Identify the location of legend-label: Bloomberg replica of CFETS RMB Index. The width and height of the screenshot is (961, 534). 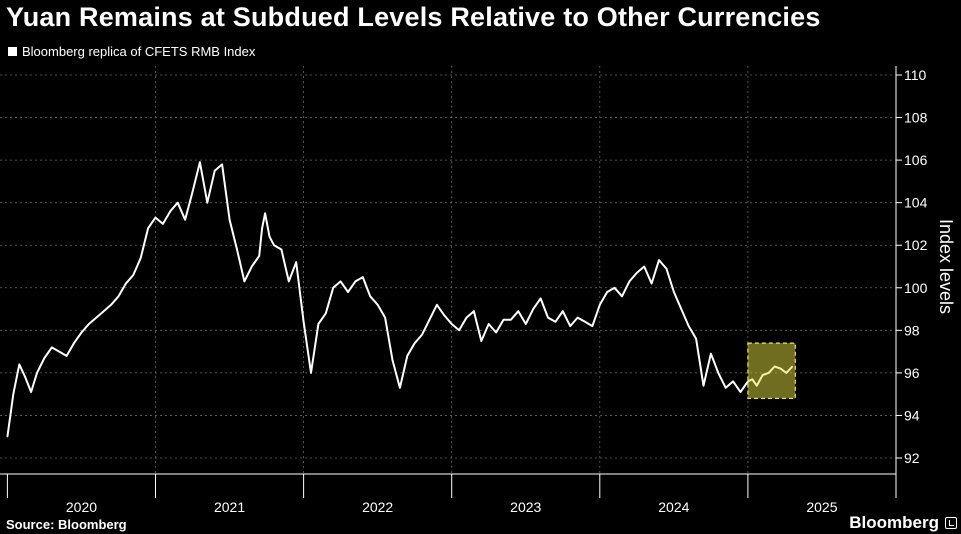
(139, 51).